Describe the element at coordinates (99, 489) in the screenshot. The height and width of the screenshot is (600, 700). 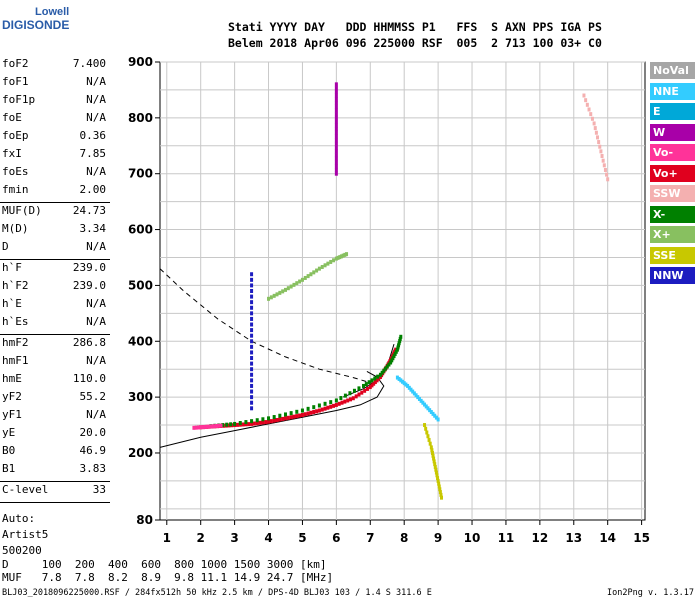
I see `param-value: 33` at that location.